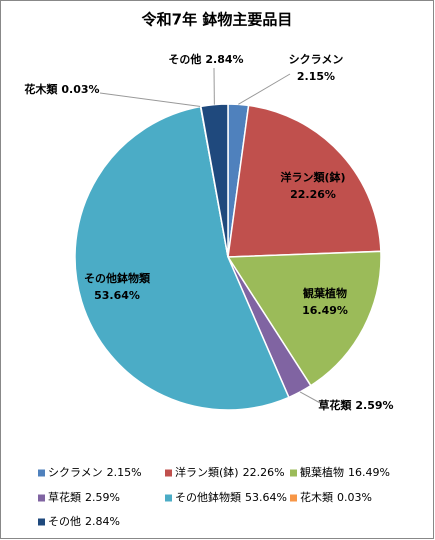  What do you see at coordinates (84, 497) in the screenshot?
I see `legend-entry: 草花類 2.59%` at bounding box center [84, 497].